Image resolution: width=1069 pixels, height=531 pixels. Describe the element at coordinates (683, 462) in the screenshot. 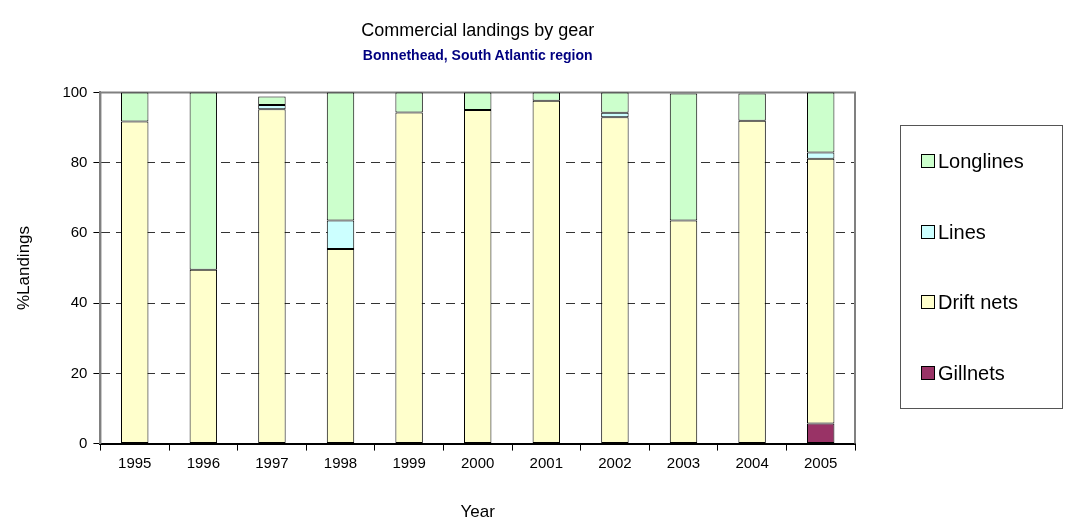

I see `x-tick-label: 2003` at that location.